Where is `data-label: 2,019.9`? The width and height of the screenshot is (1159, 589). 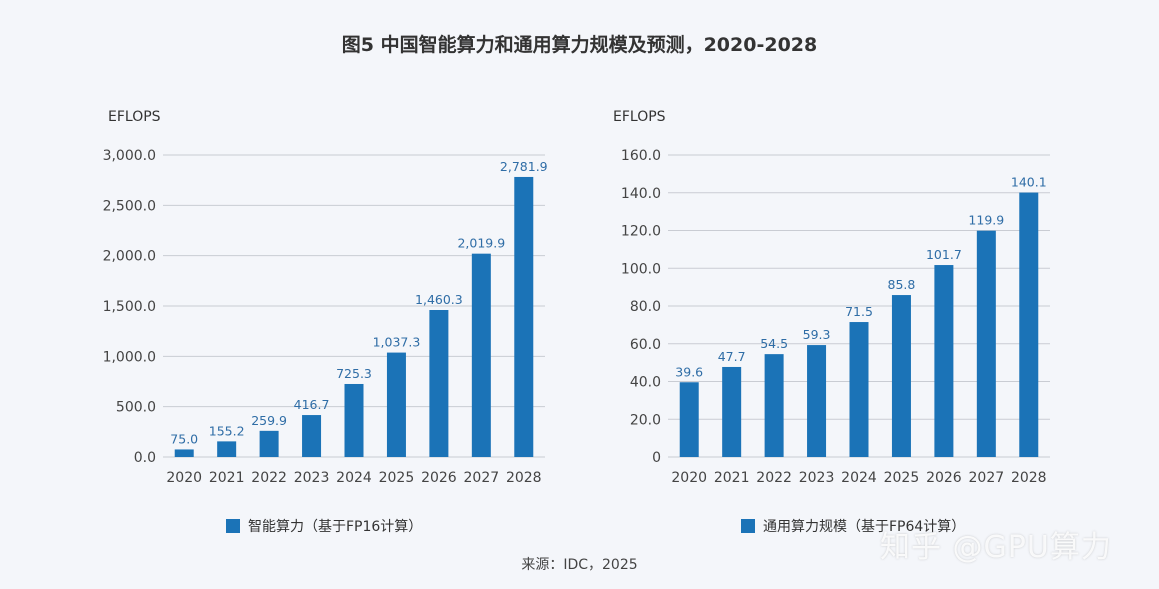 data-label: 2,019.9 is located at coordinates (481, 243).